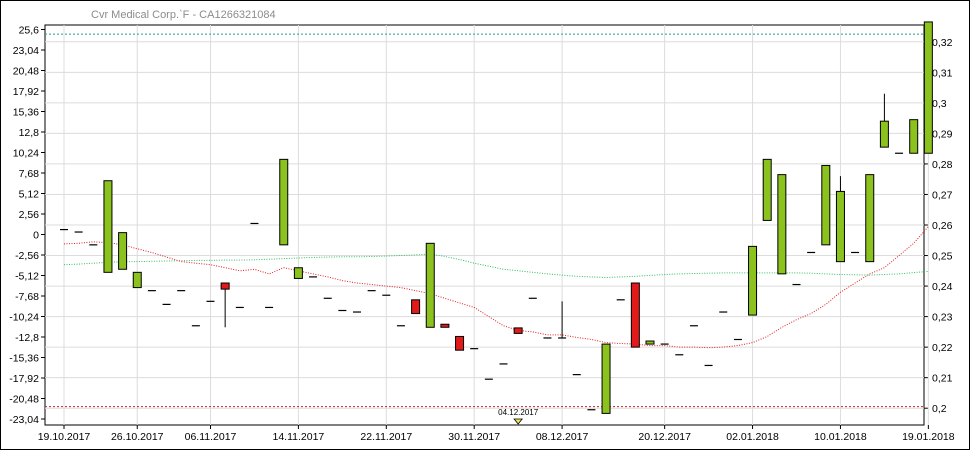 The width and height of the screenshot is (970, 450). What do you see at coordinates (64, 437) in the screenshot?
I see `x-tick-label: 19.10.2017` at bounding box center [64, 437].